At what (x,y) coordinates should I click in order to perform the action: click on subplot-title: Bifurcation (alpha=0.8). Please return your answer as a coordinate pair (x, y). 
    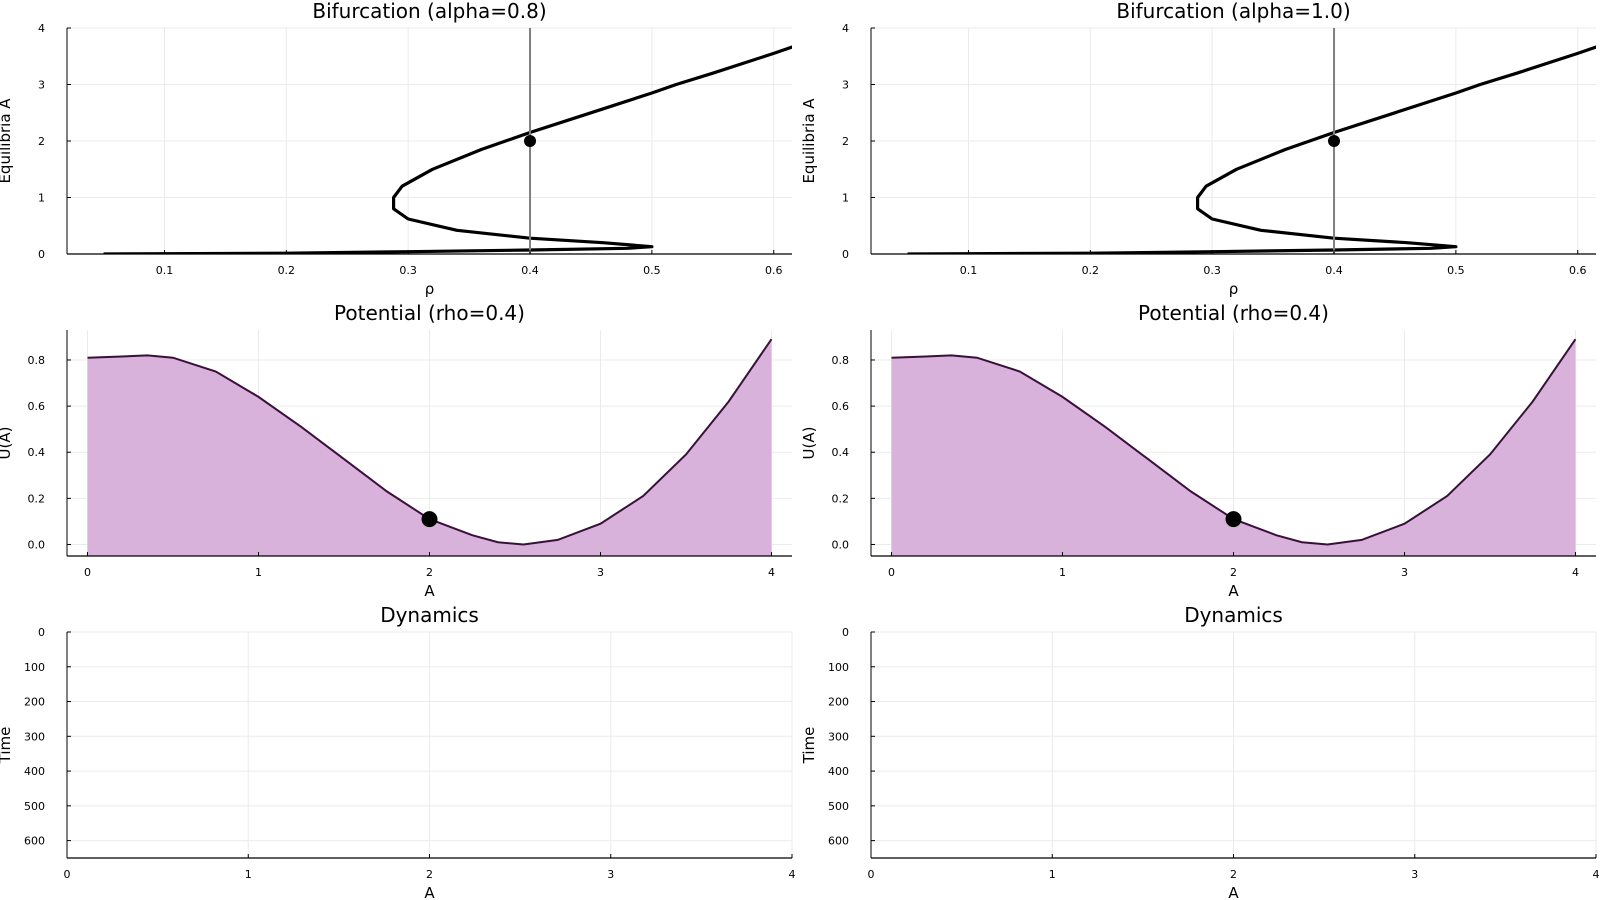
    Looking at the image, I should click on (429, 11).